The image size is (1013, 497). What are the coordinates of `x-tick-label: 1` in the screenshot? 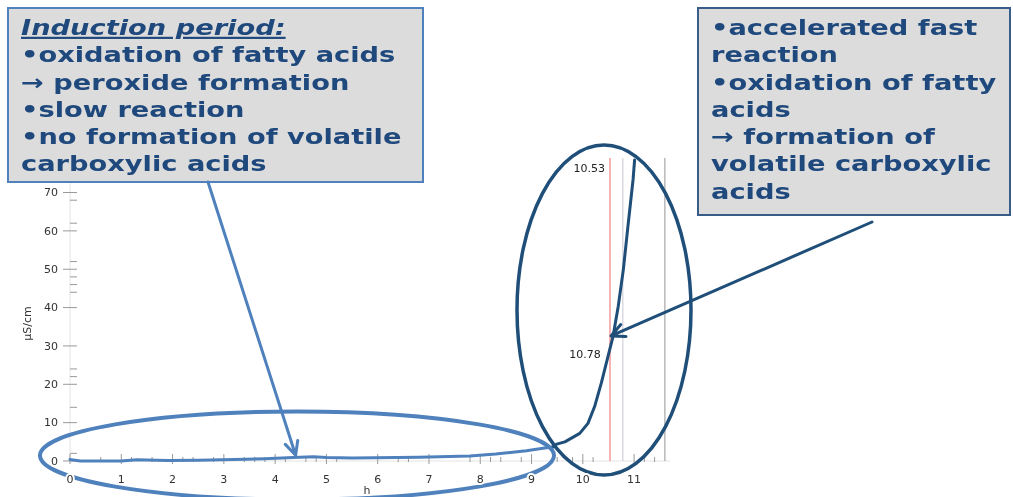 It's located at (121, 479).